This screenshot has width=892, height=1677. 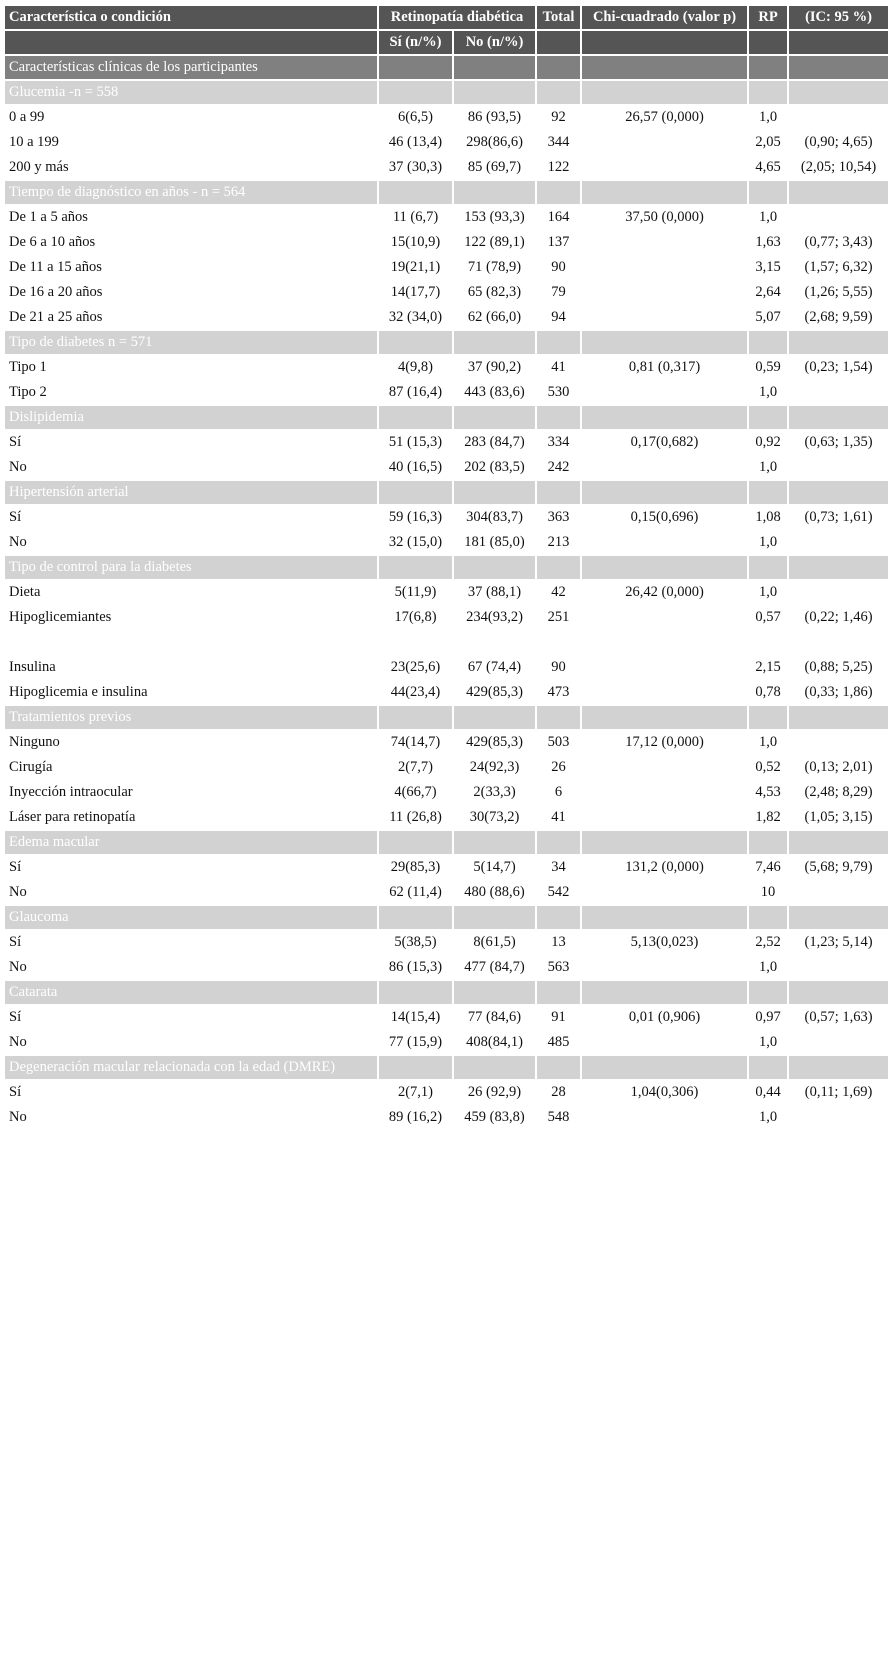 What do you see at coordinates (768, 242) in the screenshot?
I see `data-cell: 1,63` at bounding box center [768, 242].